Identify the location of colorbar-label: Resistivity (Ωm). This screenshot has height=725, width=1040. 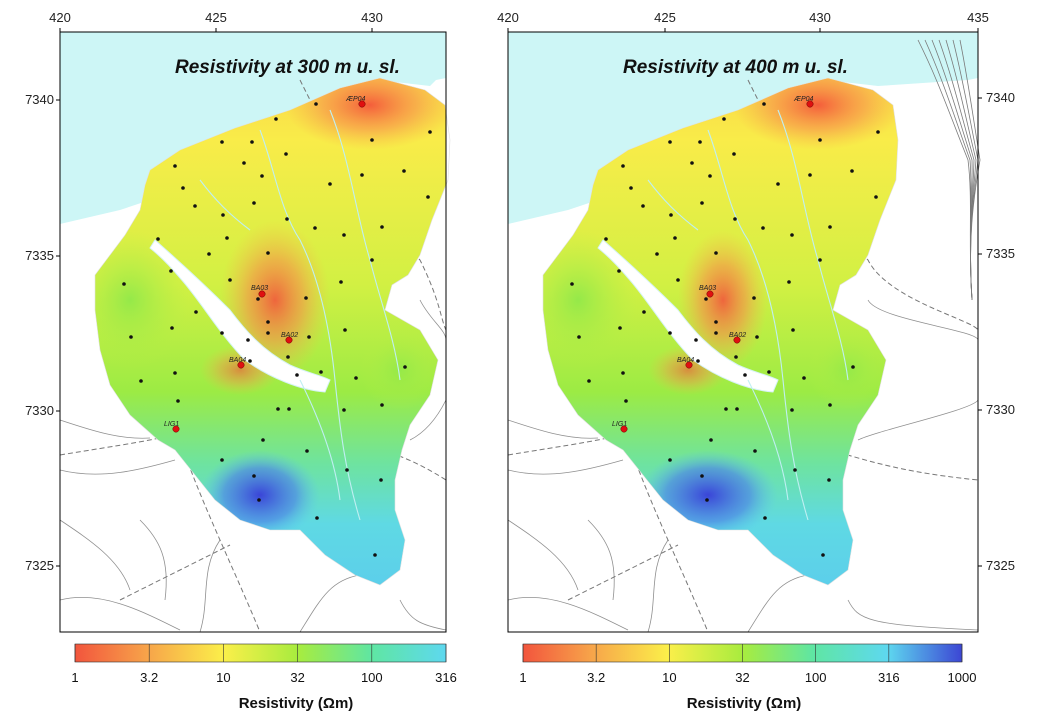
(744, 703).